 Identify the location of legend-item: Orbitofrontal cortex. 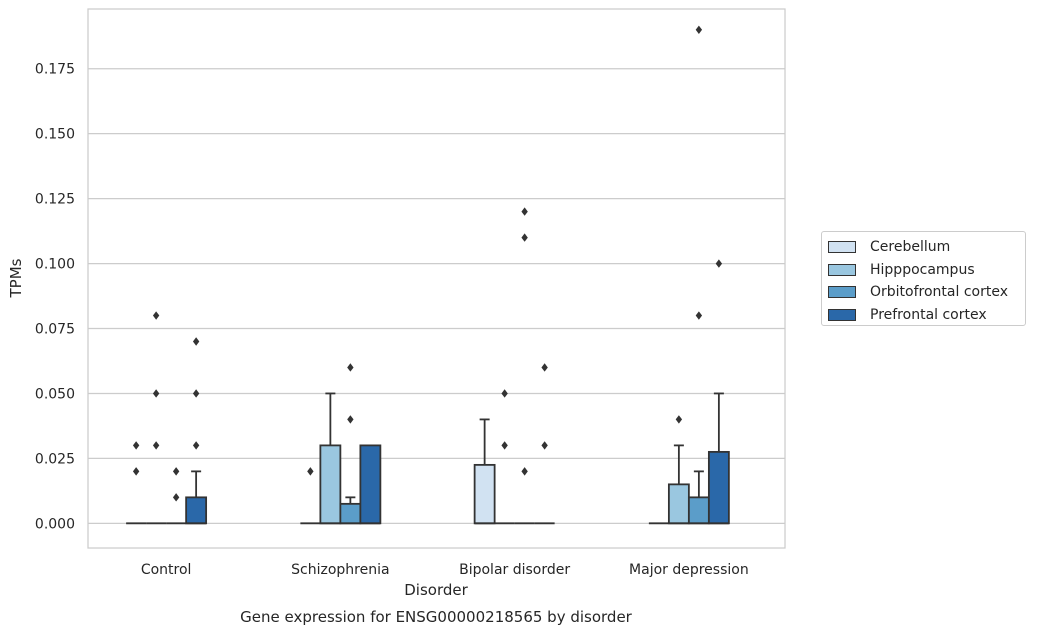
(926, 292).